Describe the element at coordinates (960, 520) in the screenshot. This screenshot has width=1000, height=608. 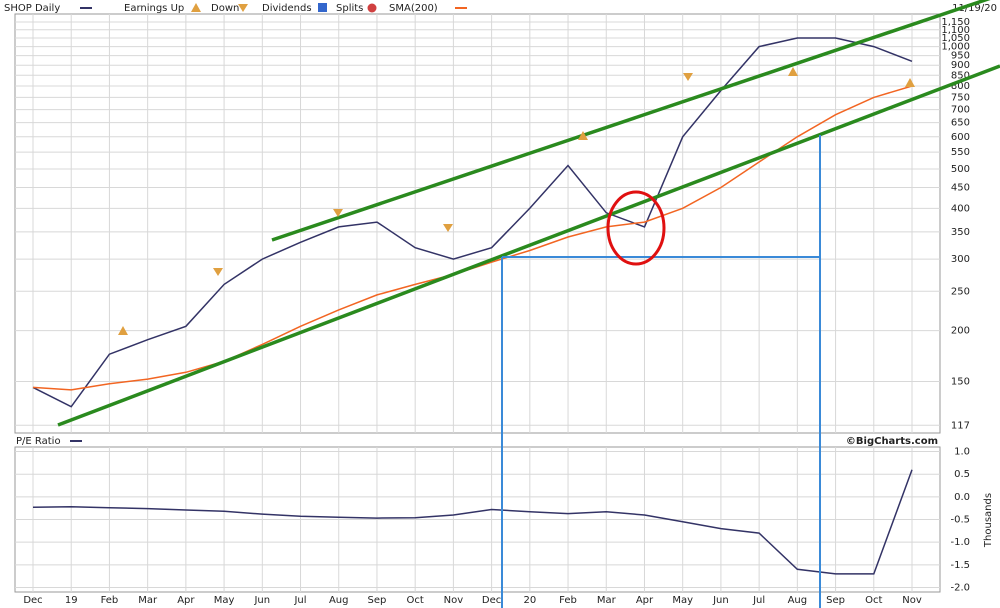
I see `y-tick-label: -0.5` at that location.